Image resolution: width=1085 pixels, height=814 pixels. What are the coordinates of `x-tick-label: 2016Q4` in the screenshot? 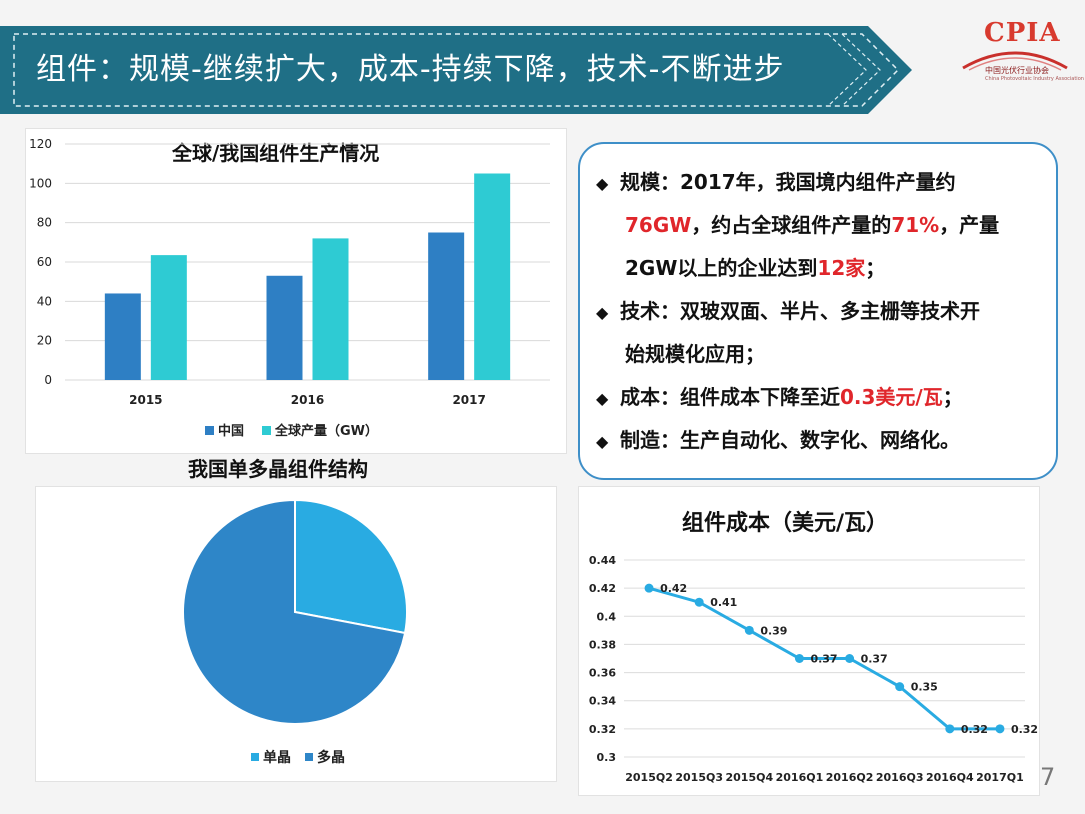 It's located at (950, 777).